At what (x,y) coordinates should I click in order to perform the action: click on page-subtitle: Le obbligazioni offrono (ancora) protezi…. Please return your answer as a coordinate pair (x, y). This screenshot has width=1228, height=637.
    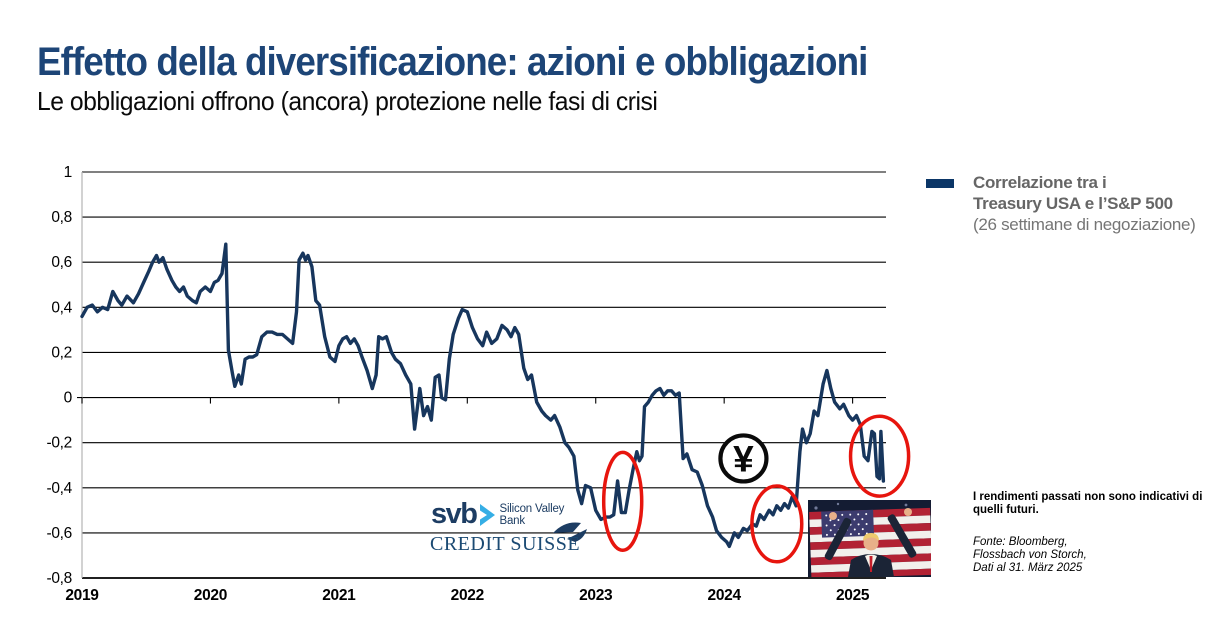
    Looking at the image, I should click on (347, 101).